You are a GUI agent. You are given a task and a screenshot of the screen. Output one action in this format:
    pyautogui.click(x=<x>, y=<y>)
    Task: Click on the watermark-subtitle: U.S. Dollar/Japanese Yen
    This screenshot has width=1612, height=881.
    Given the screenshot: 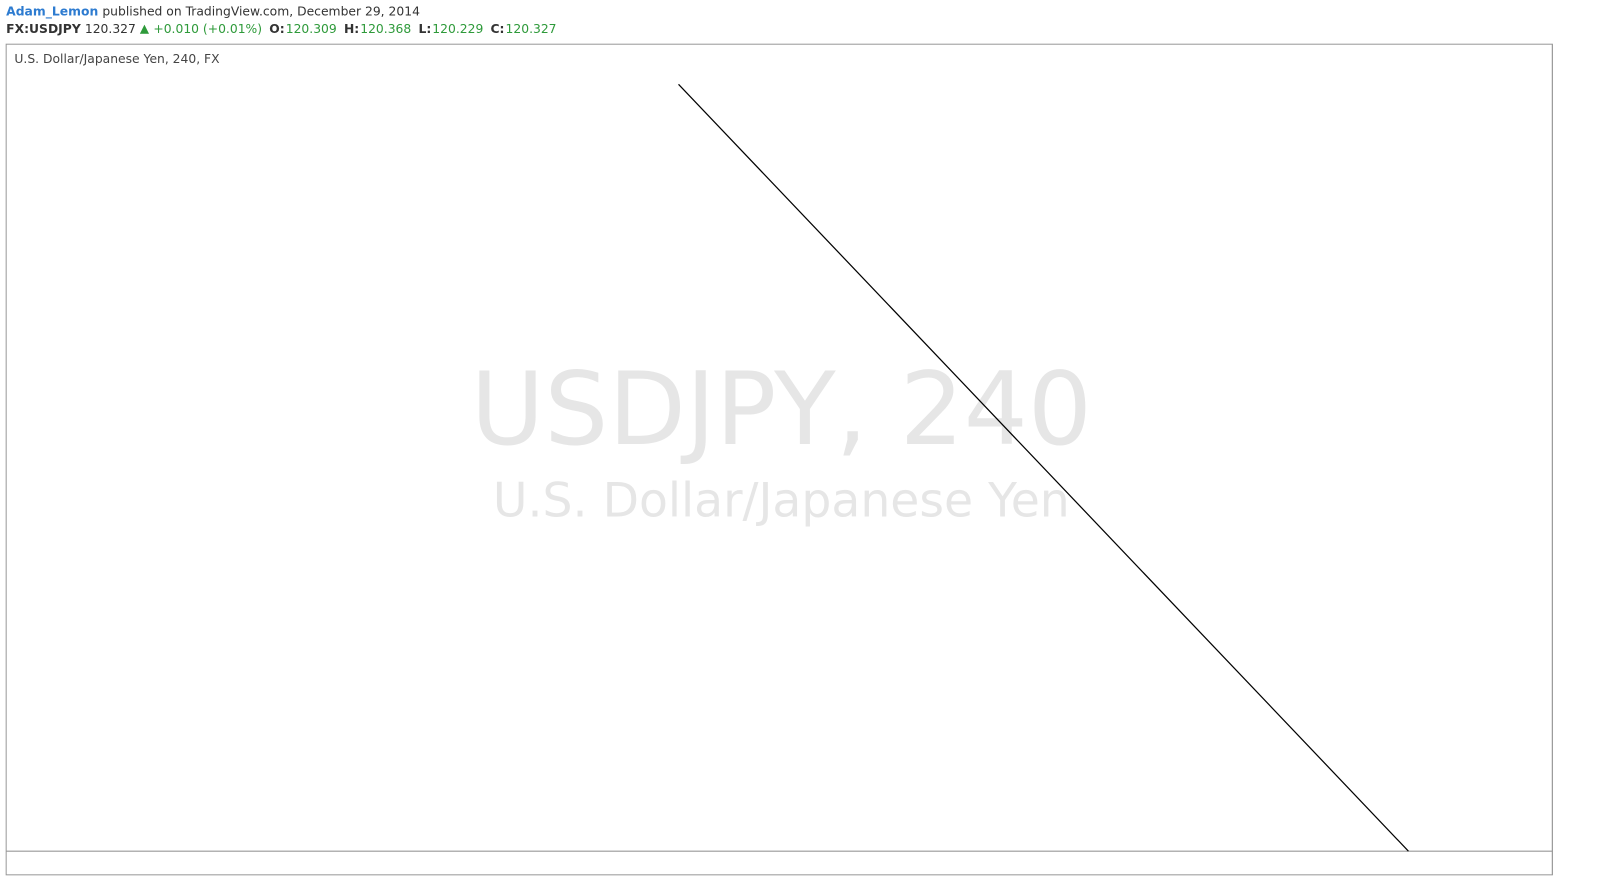 What is the action you would take?
    pyautogui.click(x=781, y=501)
    